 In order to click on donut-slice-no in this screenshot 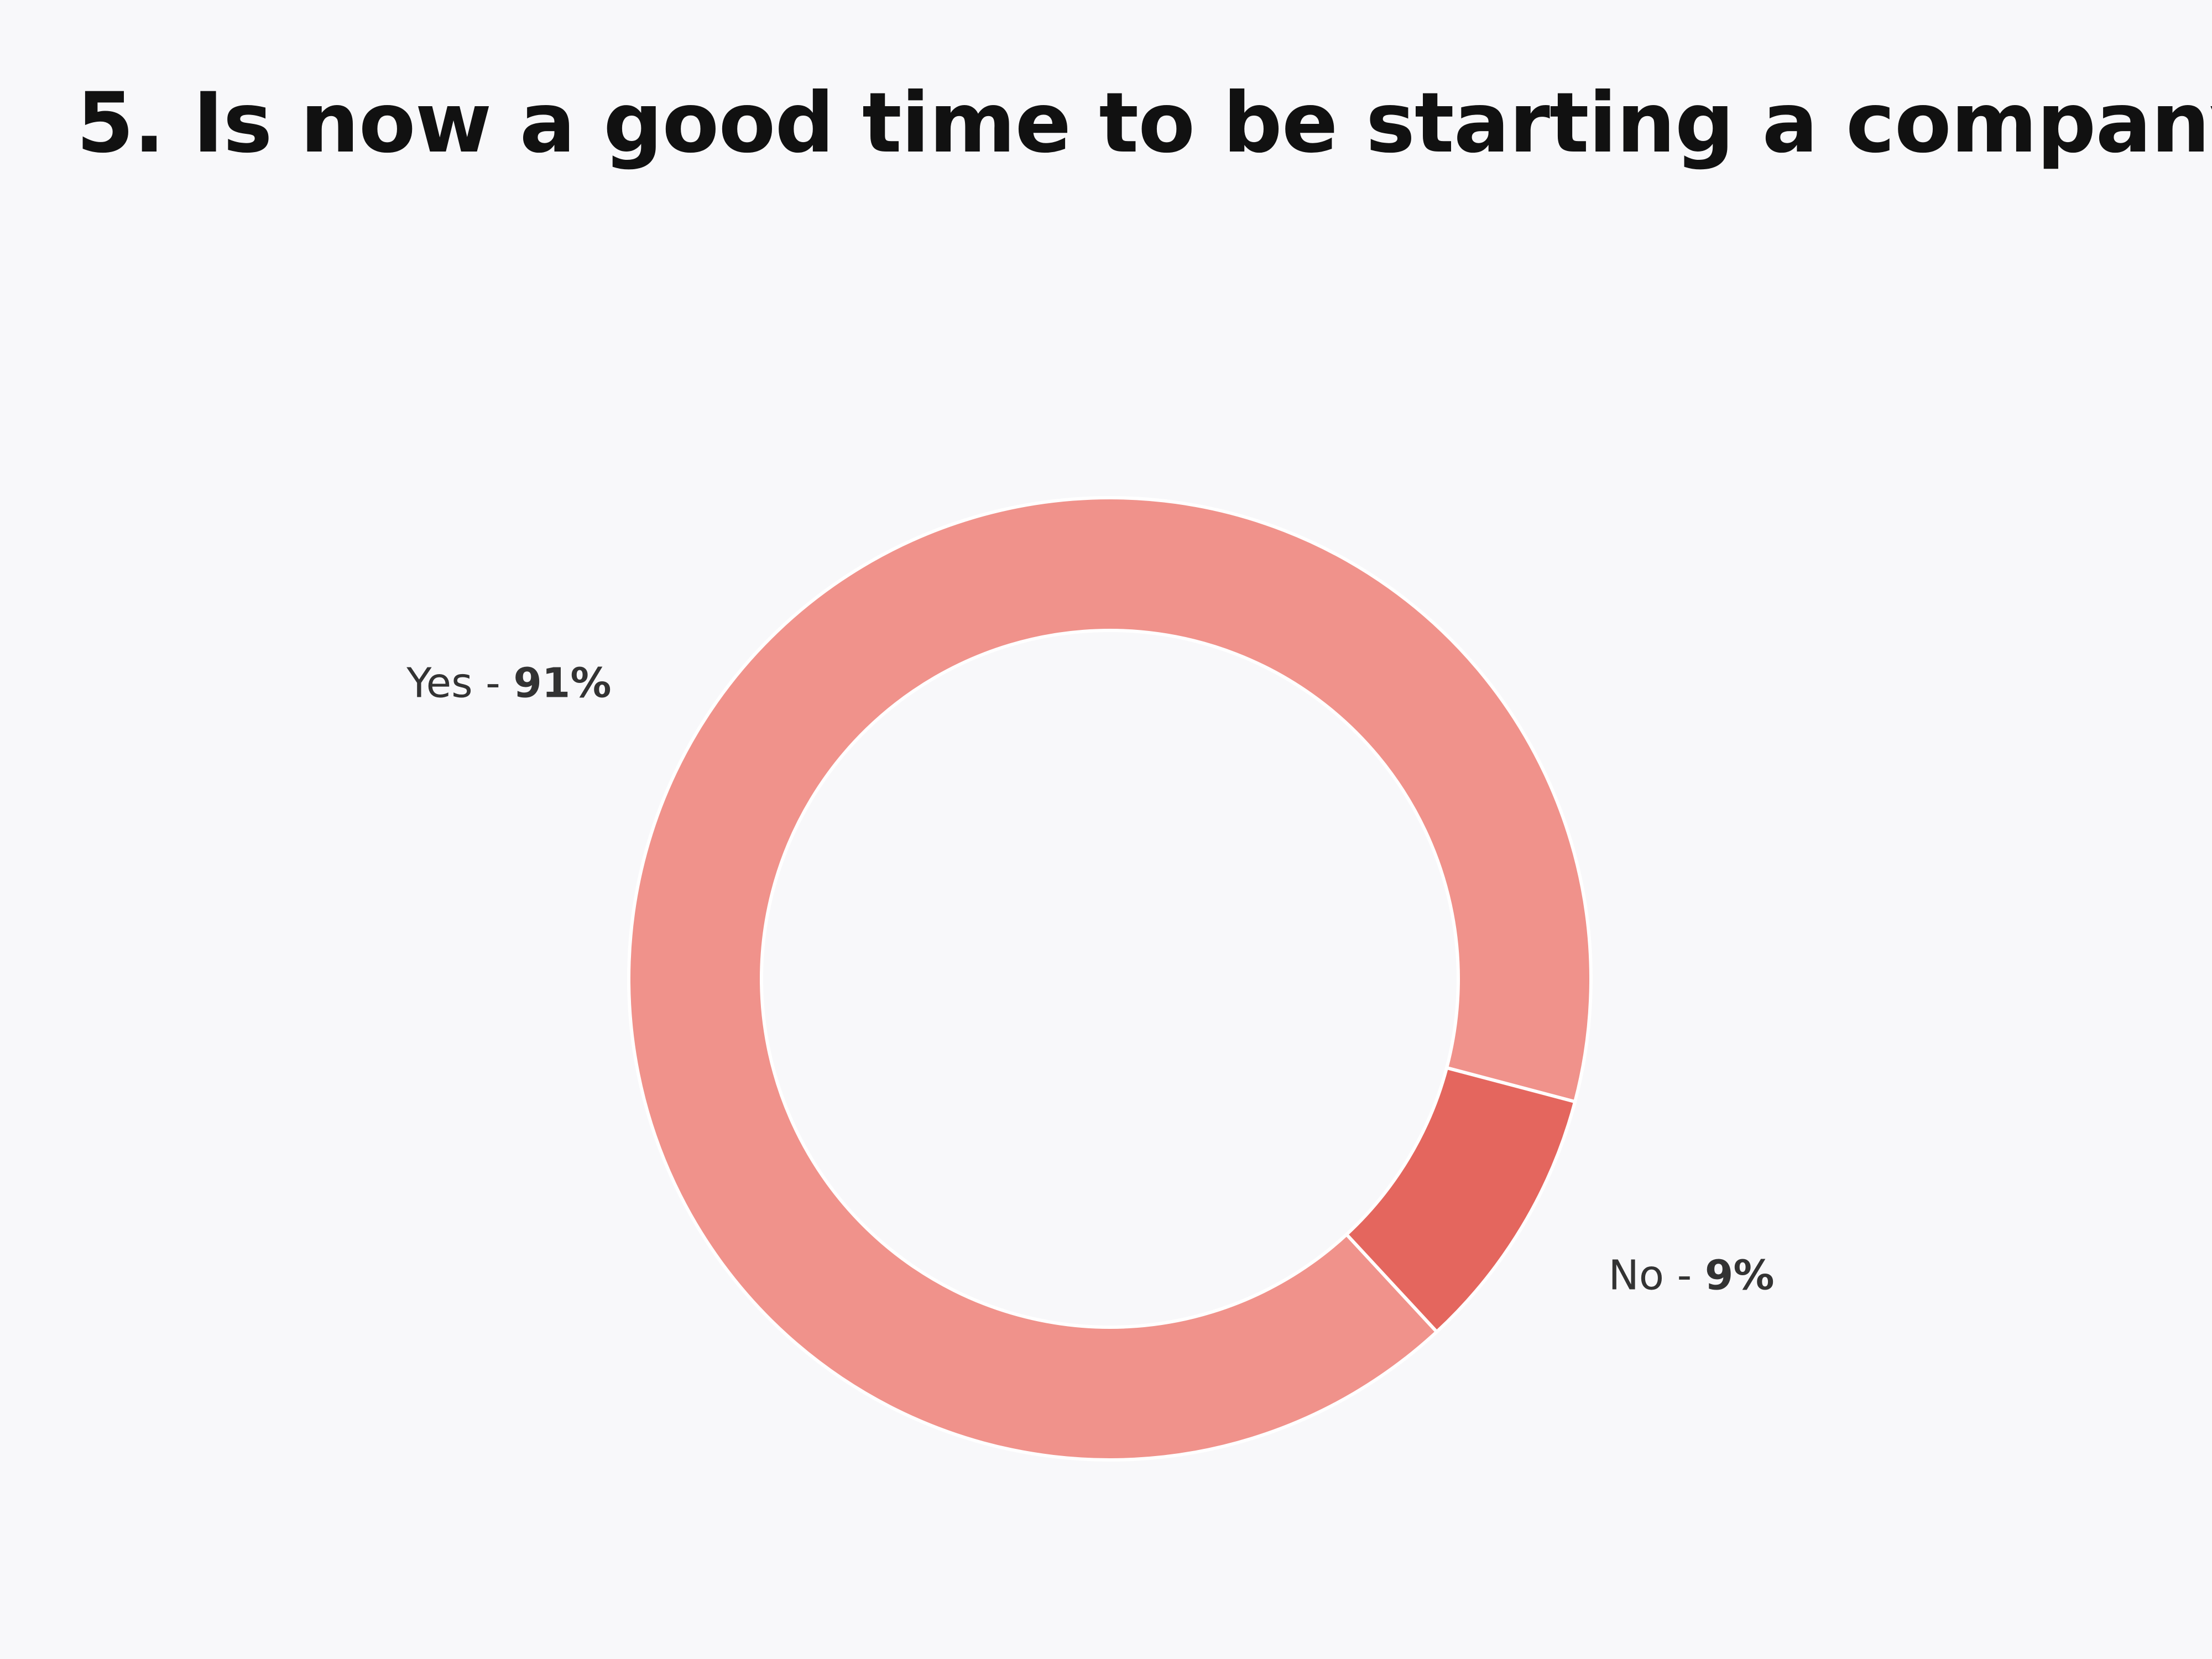, I will do `click(1460, 1200)`.